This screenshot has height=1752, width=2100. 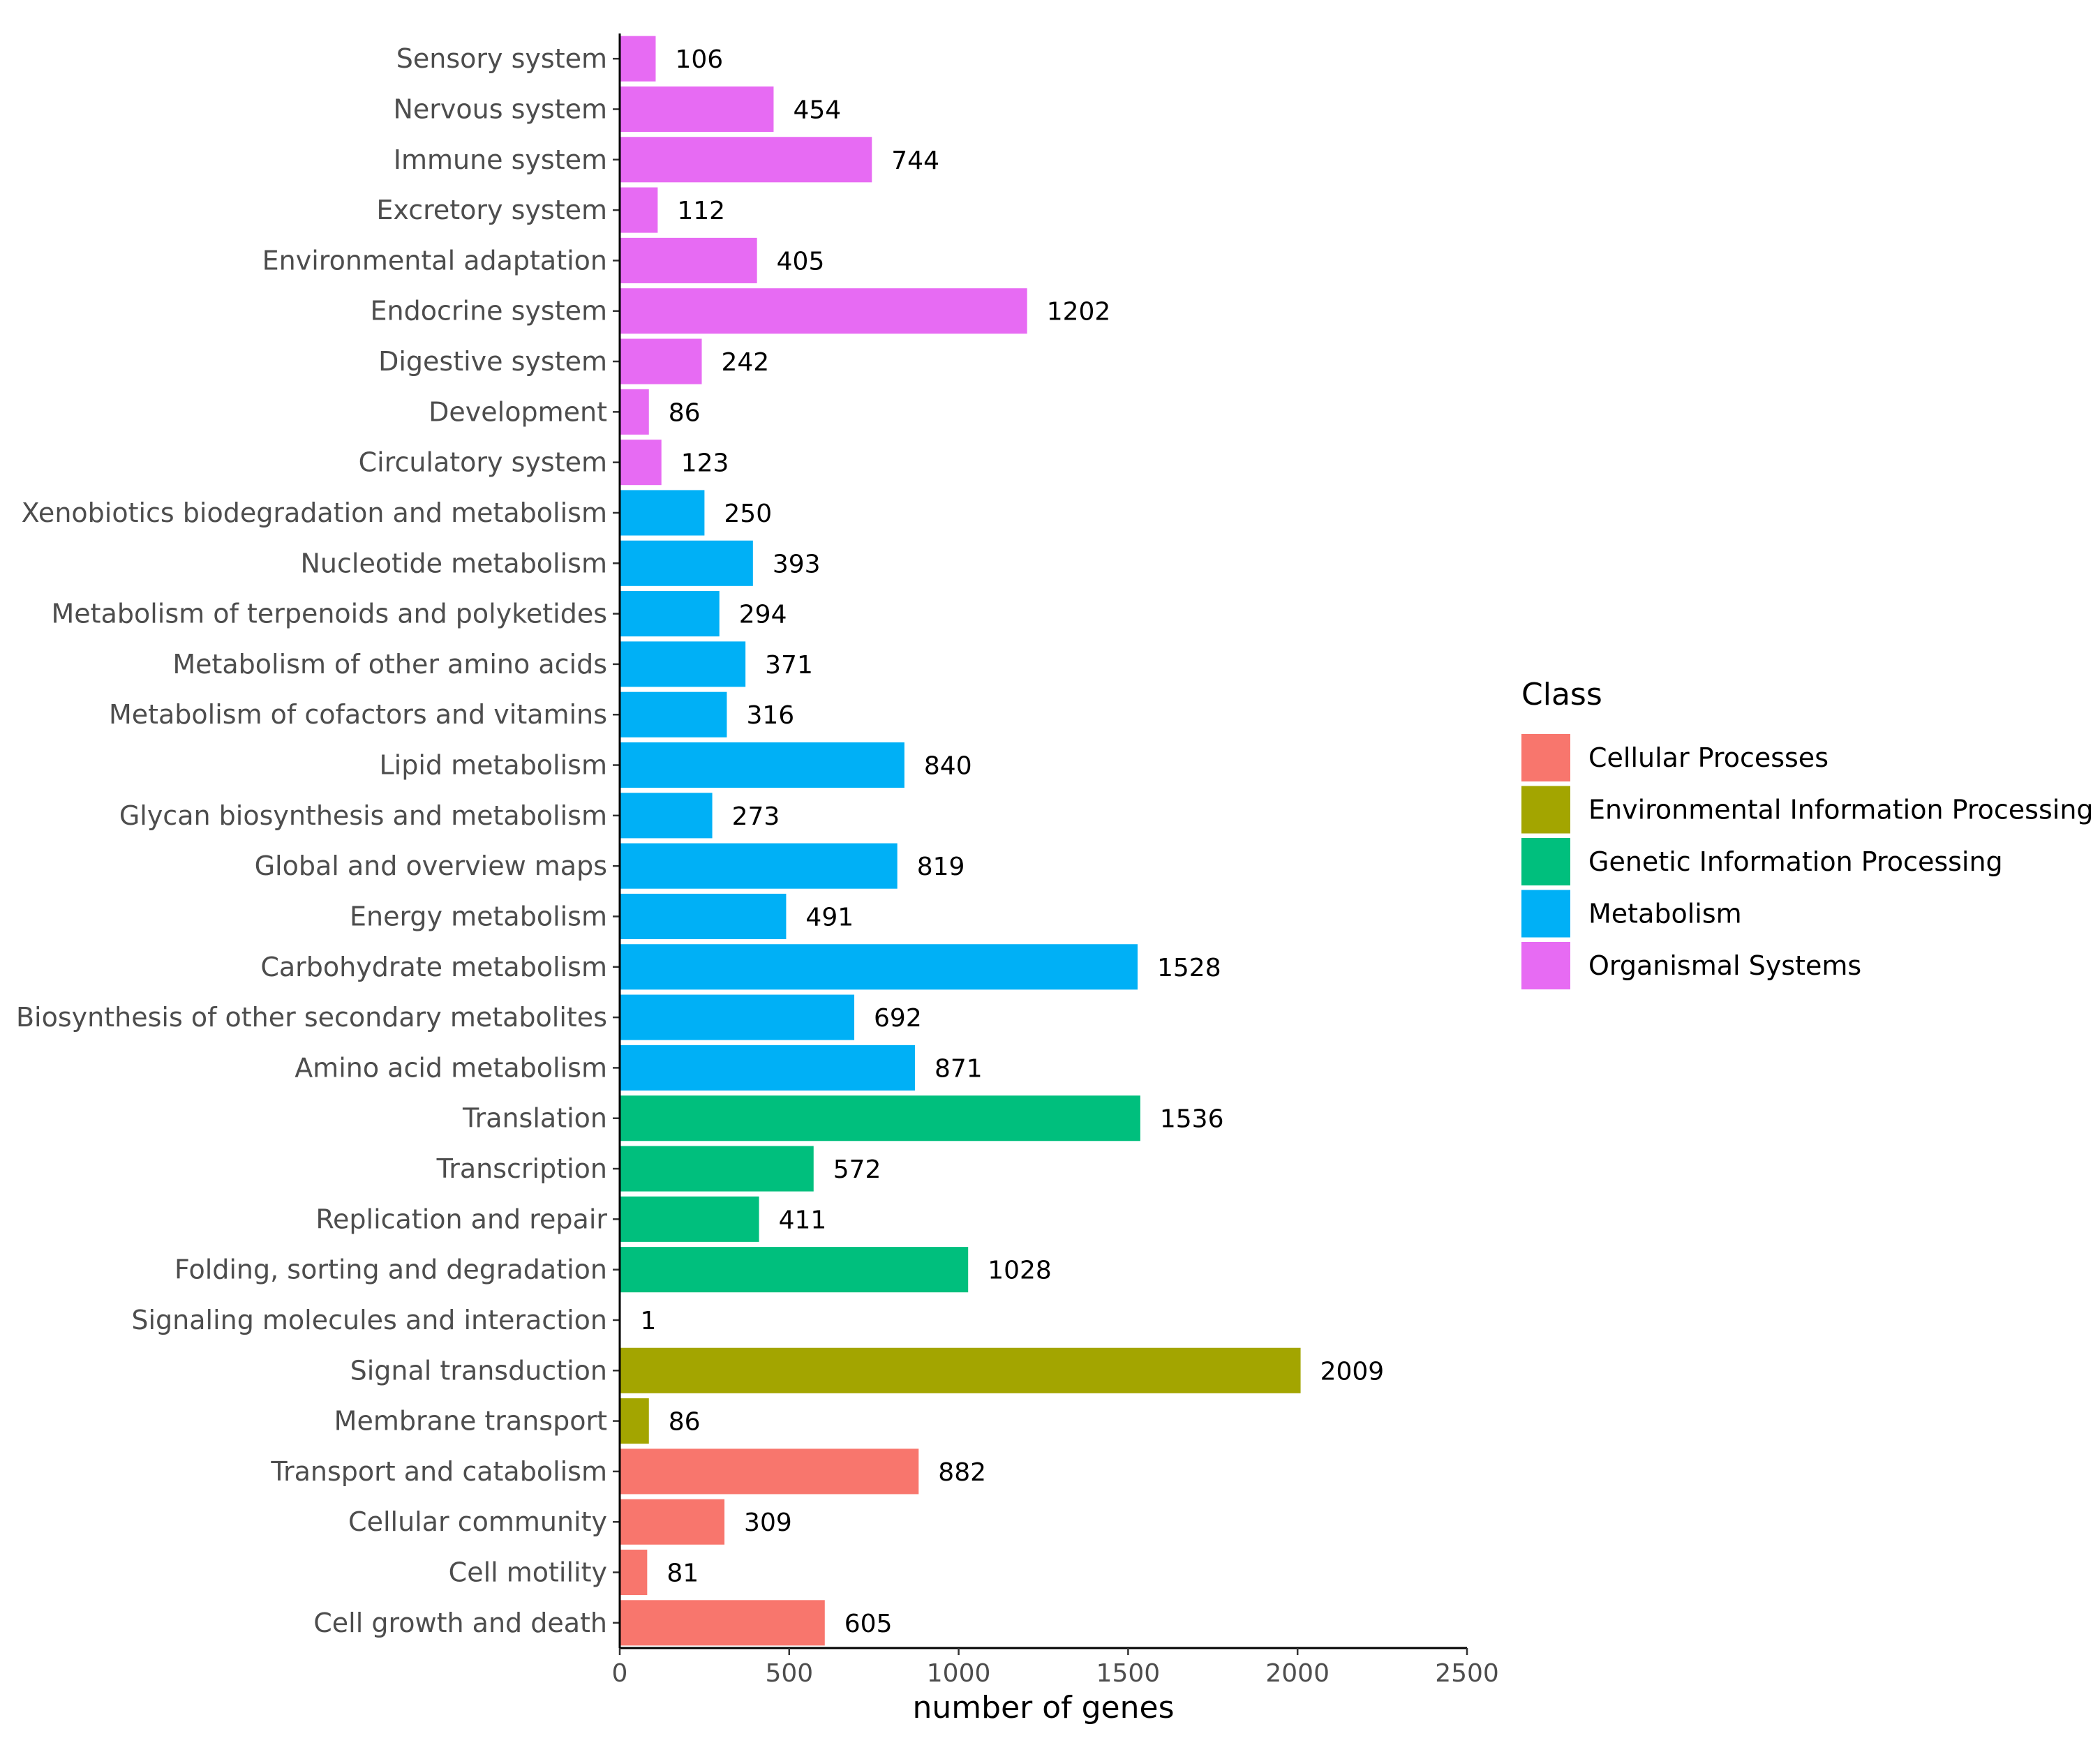 I want to click on data-label: 123, so click(x=705, y=463).